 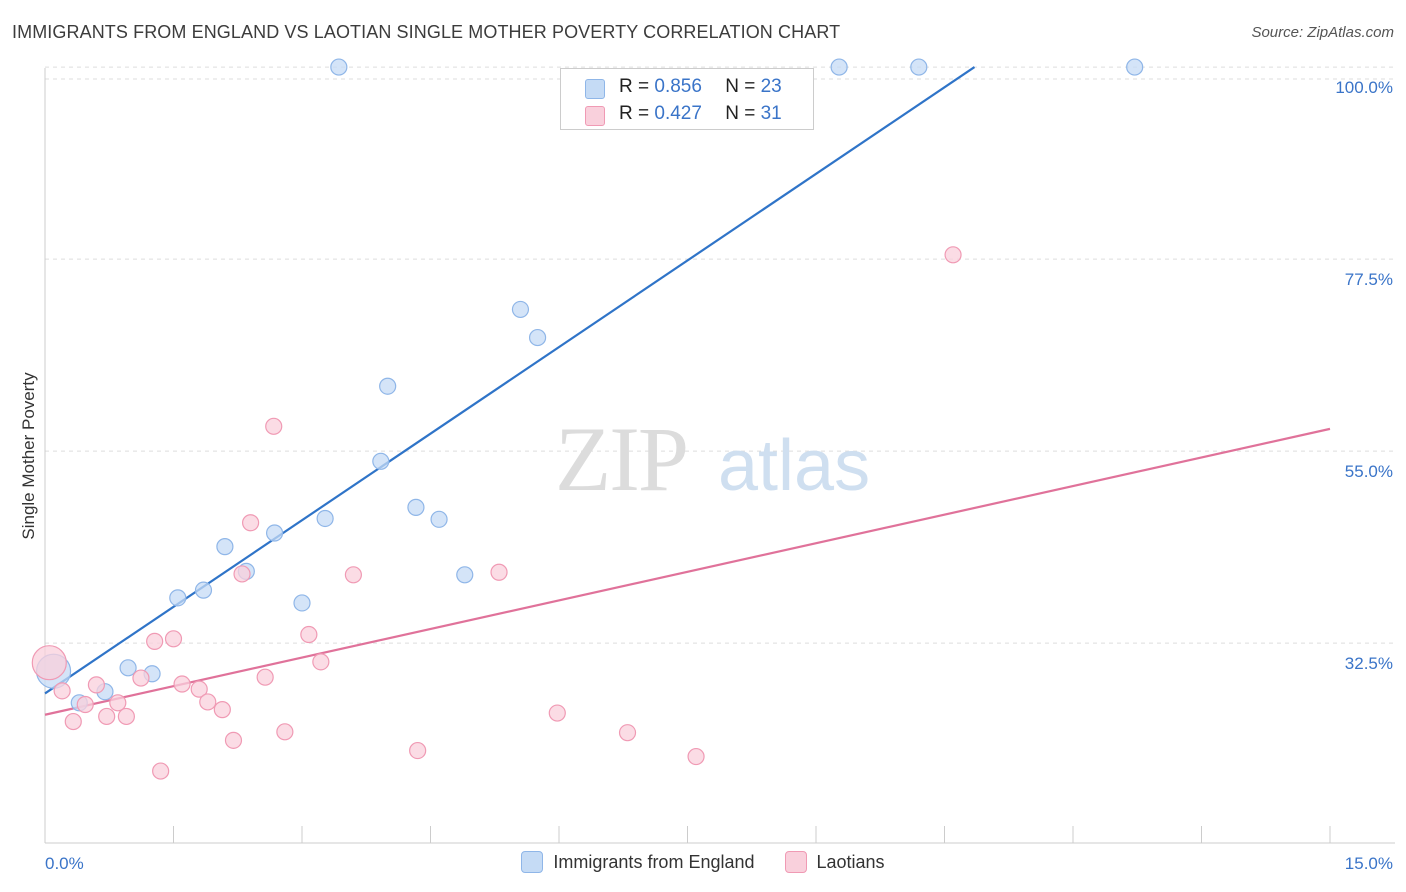 I want to click on correlation-stats-box: R = 0.856 N = 23 R = 0.427 N = 31, so click(x=687, y=99).